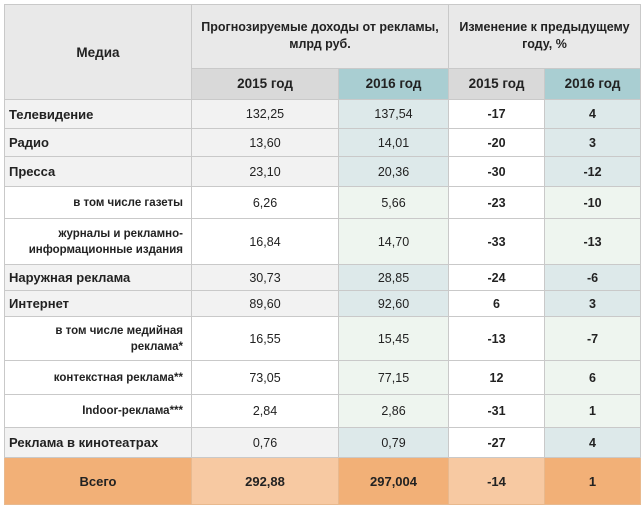  Describe the element at coordinates (265, 377) in the screenshot. I see `revenue-2015-cell: 73,05` at that location.